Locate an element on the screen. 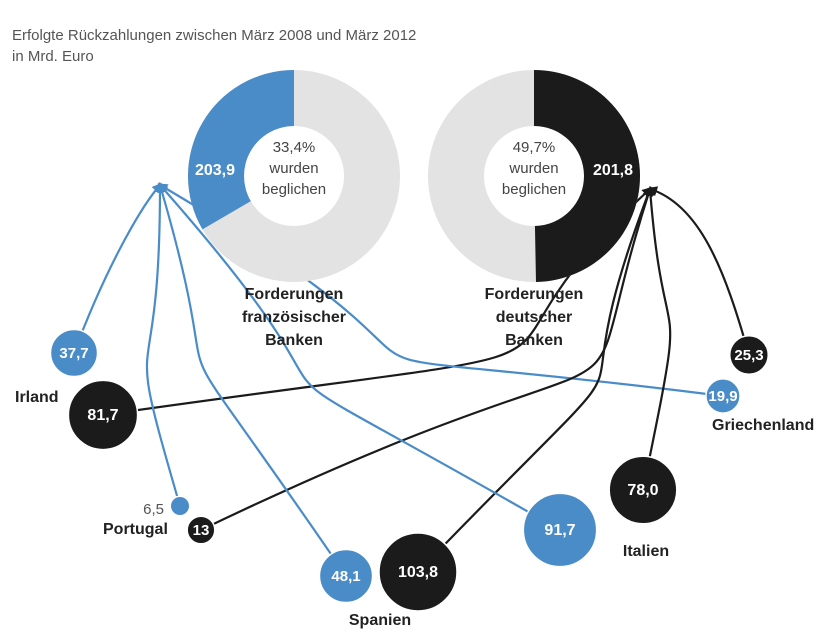 The width and height of the screenshot is (831, 640). bubble-de-irland-value: 81,7 is located at coordinates (102, 415).